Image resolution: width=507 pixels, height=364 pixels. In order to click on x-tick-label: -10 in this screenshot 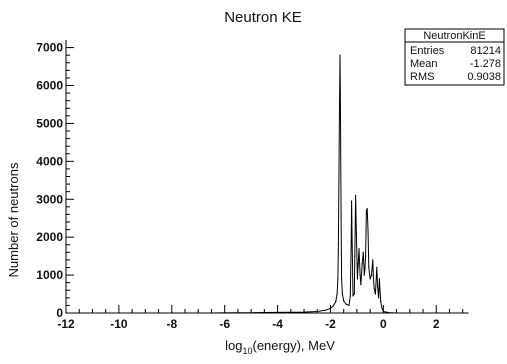, I will do `click(119, 324)`.